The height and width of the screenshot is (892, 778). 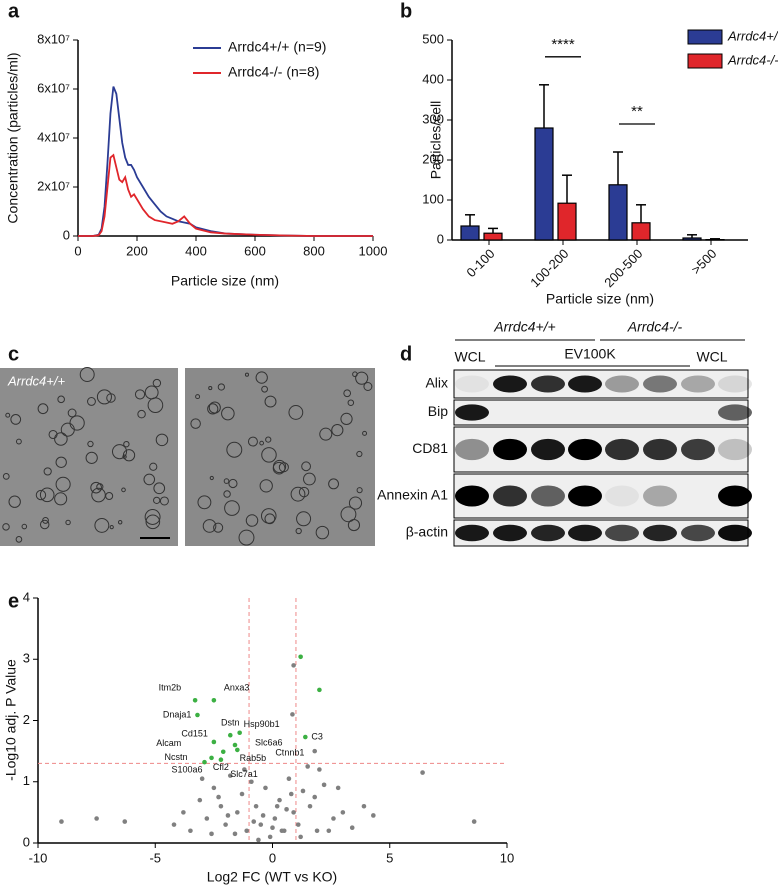 What do you see at coordinates (38, 857) in the screenshot?
I see `x-tick-label: -10` at bounding box center [38, 857].